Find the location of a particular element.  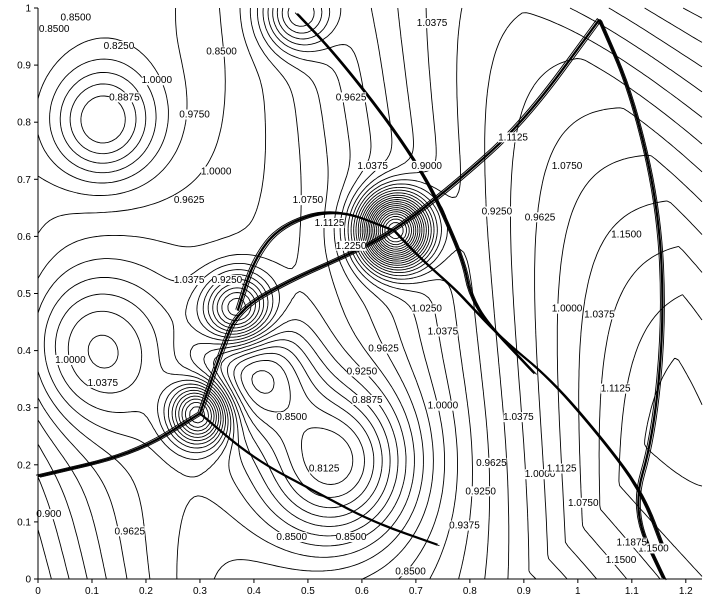

x-tick-label: 0.9 is located at coordinates (524, 591).